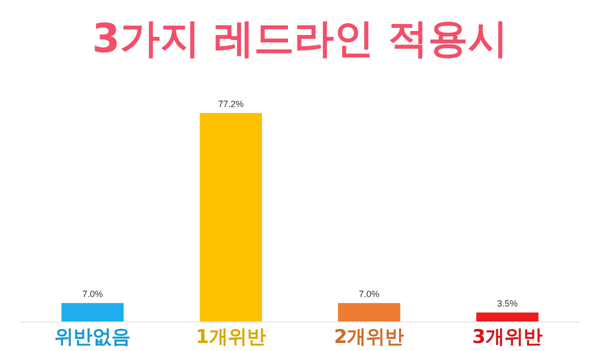 This screenshot has height=351, width=600. What do you see at coordinates (300, 39) in the screenshot?
I see `chart-title: 3가지 레드라인 적용시` at bounding box center [300, 39].